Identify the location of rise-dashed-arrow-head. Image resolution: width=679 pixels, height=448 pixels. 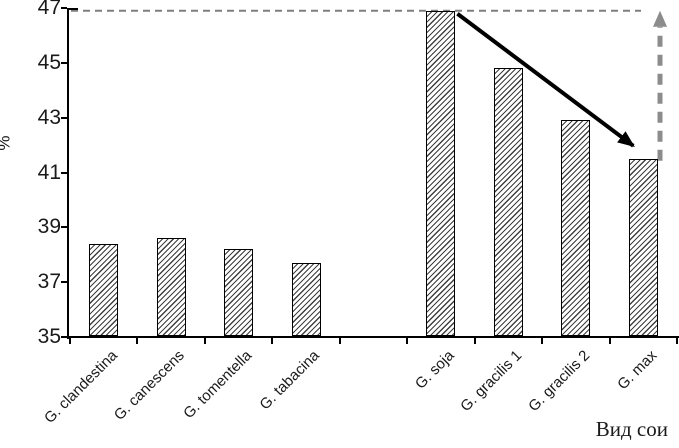
(660, 18).